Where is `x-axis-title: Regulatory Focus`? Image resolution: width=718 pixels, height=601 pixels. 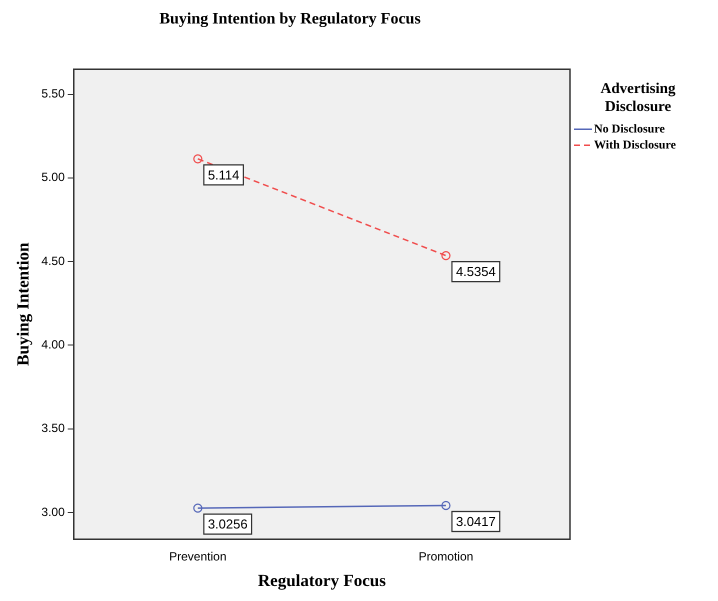 x-axis-title: Regulatory Focus is located at coordinates (322, 580).